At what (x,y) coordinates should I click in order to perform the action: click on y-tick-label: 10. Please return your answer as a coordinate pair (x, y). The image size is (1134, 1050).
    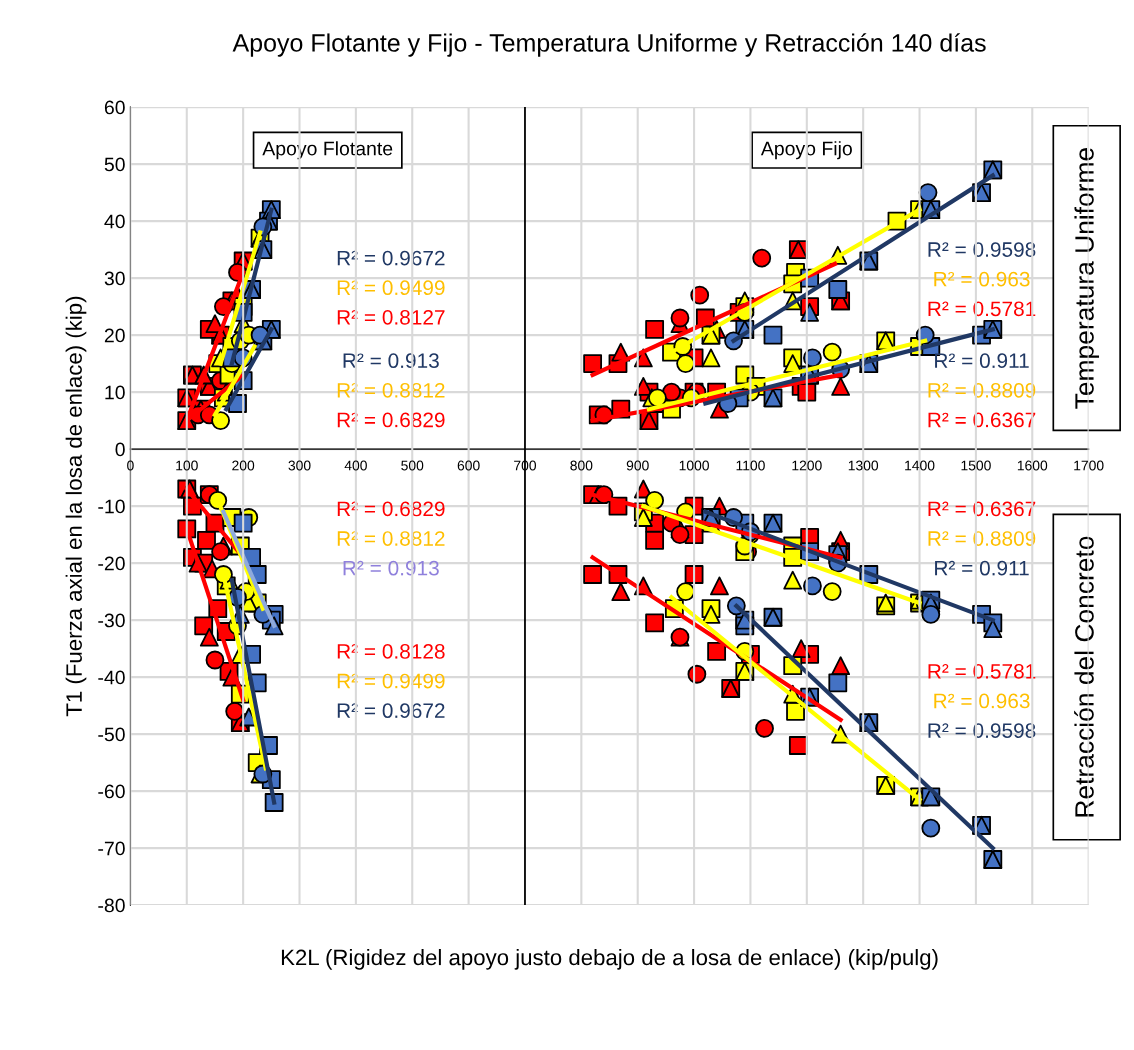
    Looking at the image, I should click on (115, 392).